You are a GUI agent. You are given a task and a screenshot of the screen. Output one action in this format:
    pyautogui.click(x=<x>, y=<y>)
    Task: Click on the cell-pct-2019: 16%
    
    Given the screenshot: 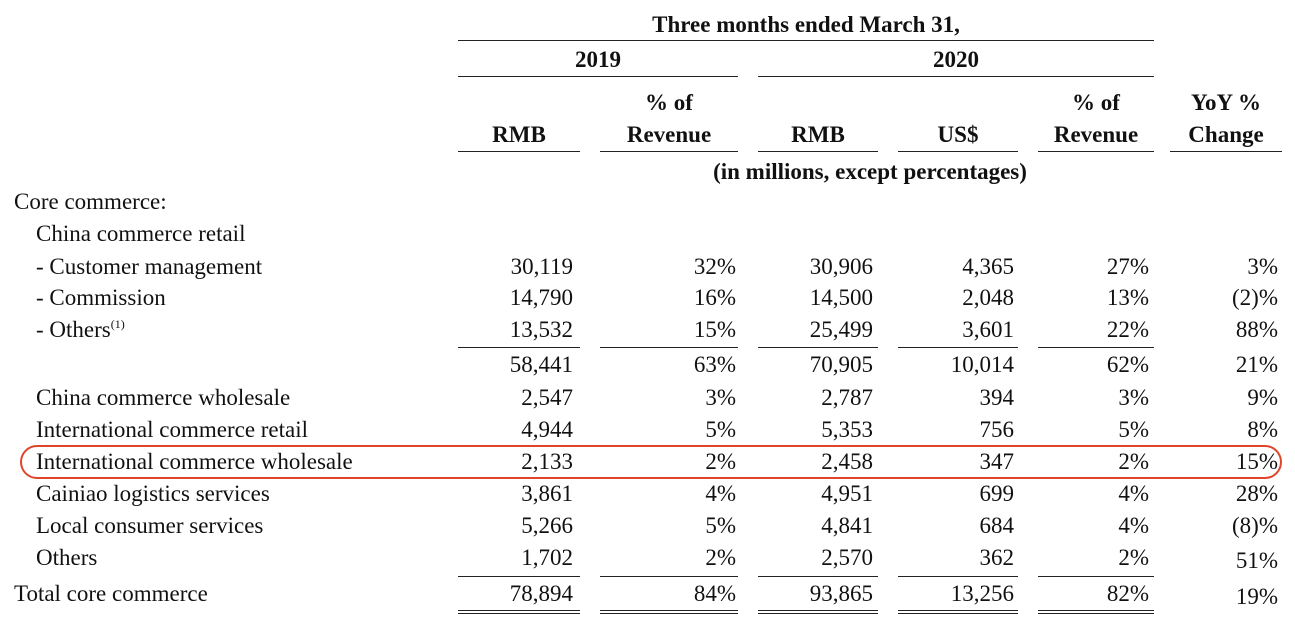 What is the action you would take?
    pyautogui.click(x=714, y=297)
    